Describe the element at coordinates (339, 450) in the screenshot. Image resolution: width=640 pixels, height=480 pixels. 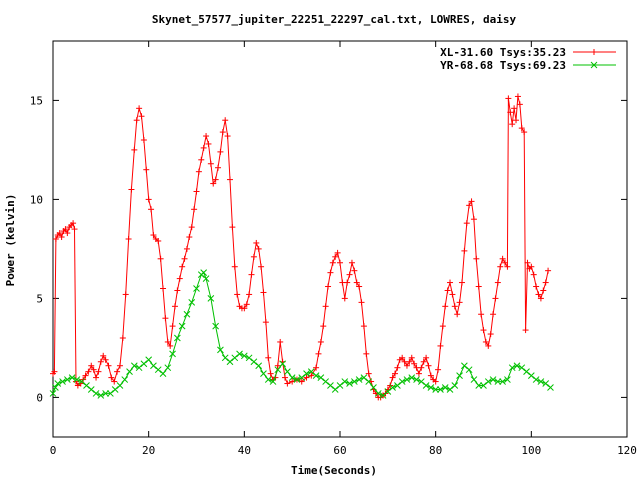
I see `x-tick-label: 60` at that location.